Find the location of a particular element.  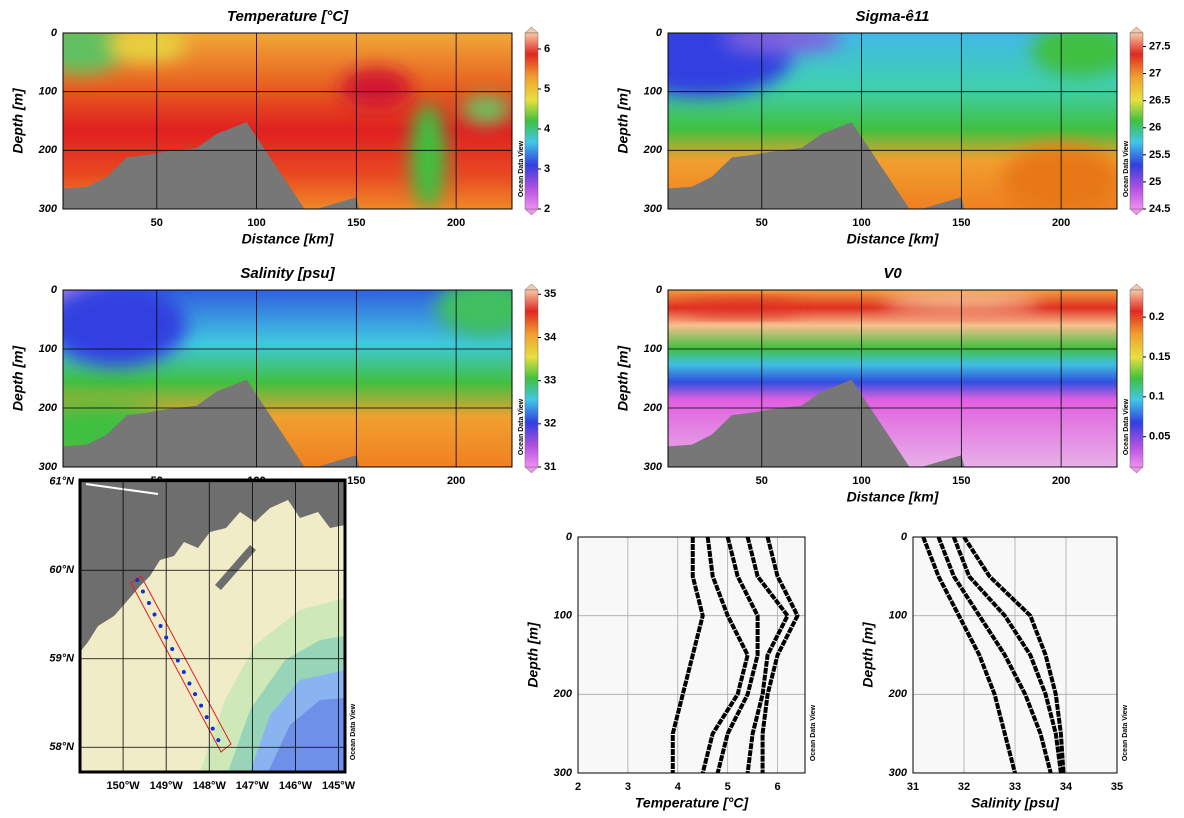

x-tick-label: 6 is located at coordinates (777, 787).